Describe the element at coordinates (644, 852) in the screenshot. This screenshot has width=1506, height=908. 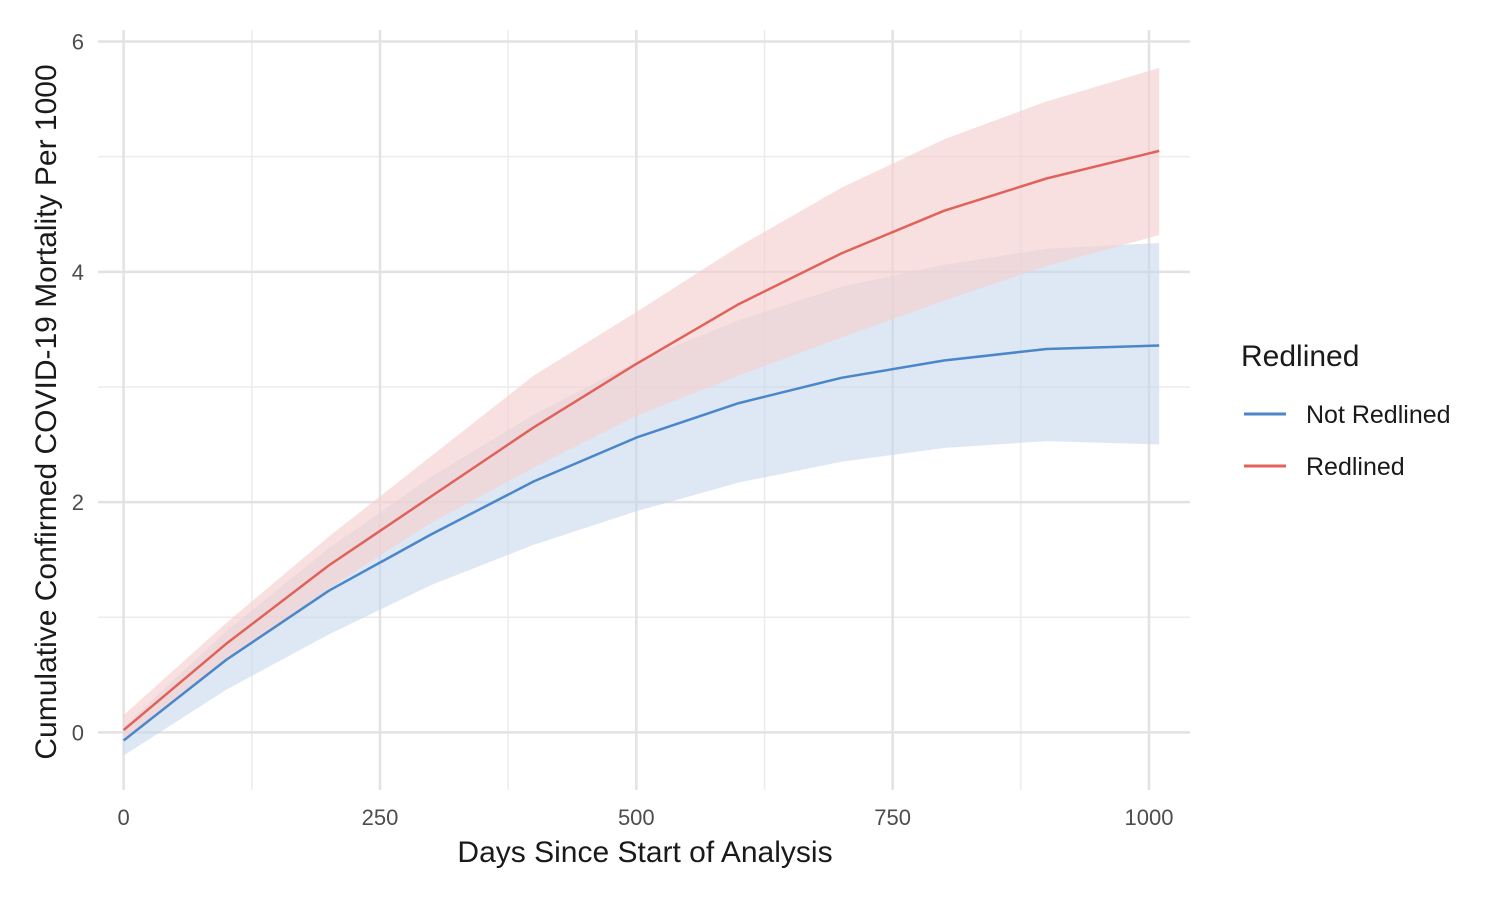
I see `x-axis-title: Days Since Start of Analysis` at that location.